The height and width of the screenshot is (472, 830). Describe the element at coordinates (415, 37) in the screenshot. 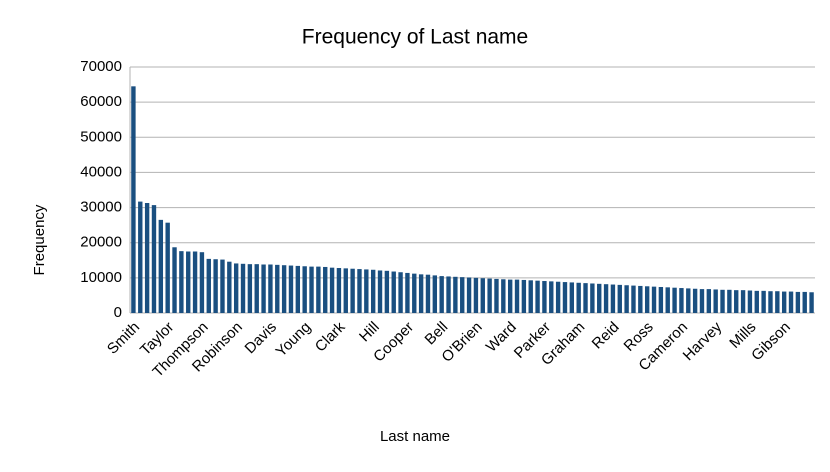

I see `chart-title: Frequency of Last name` at that location.